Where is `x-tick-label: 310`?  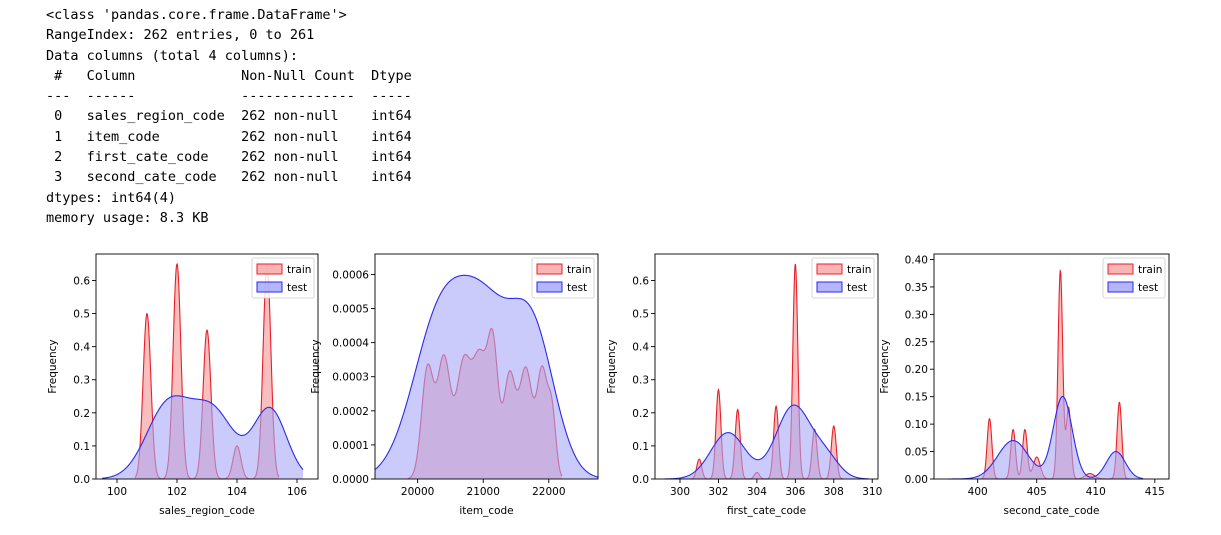 x-tick-label: 310 is located at coordinates (872, 492).